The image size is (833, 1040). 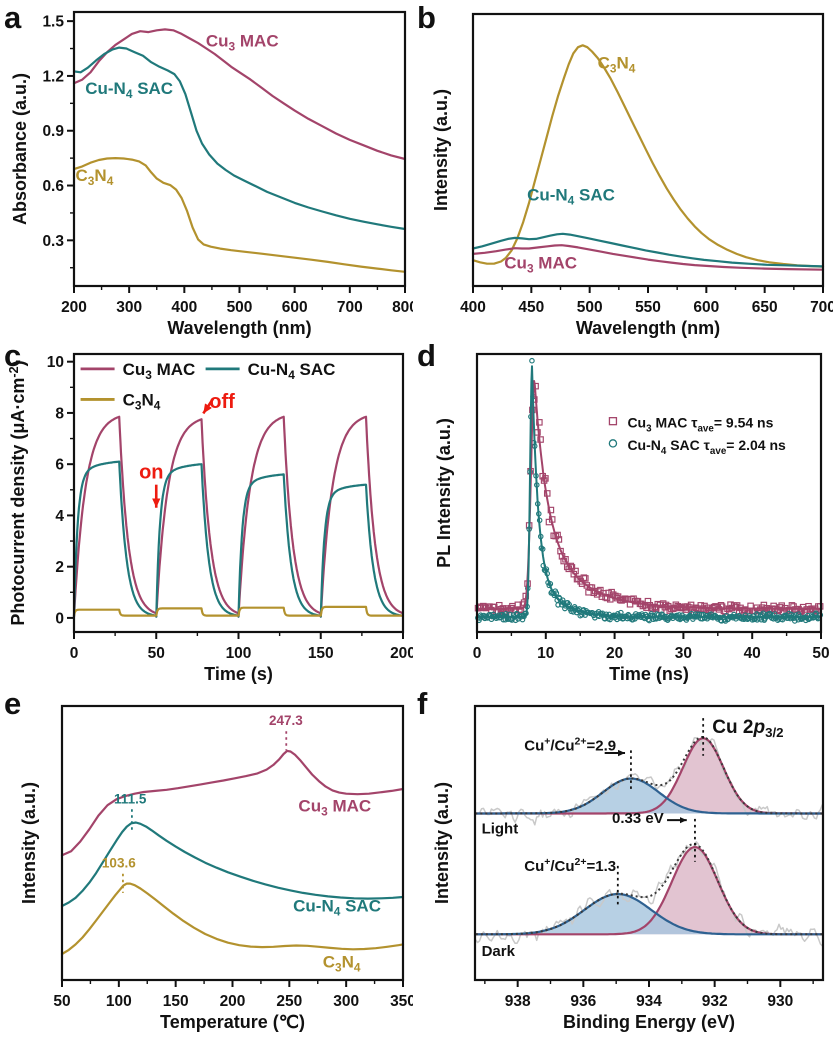 I want to click on svg-text: 0.6, so click(x=53, y=186).